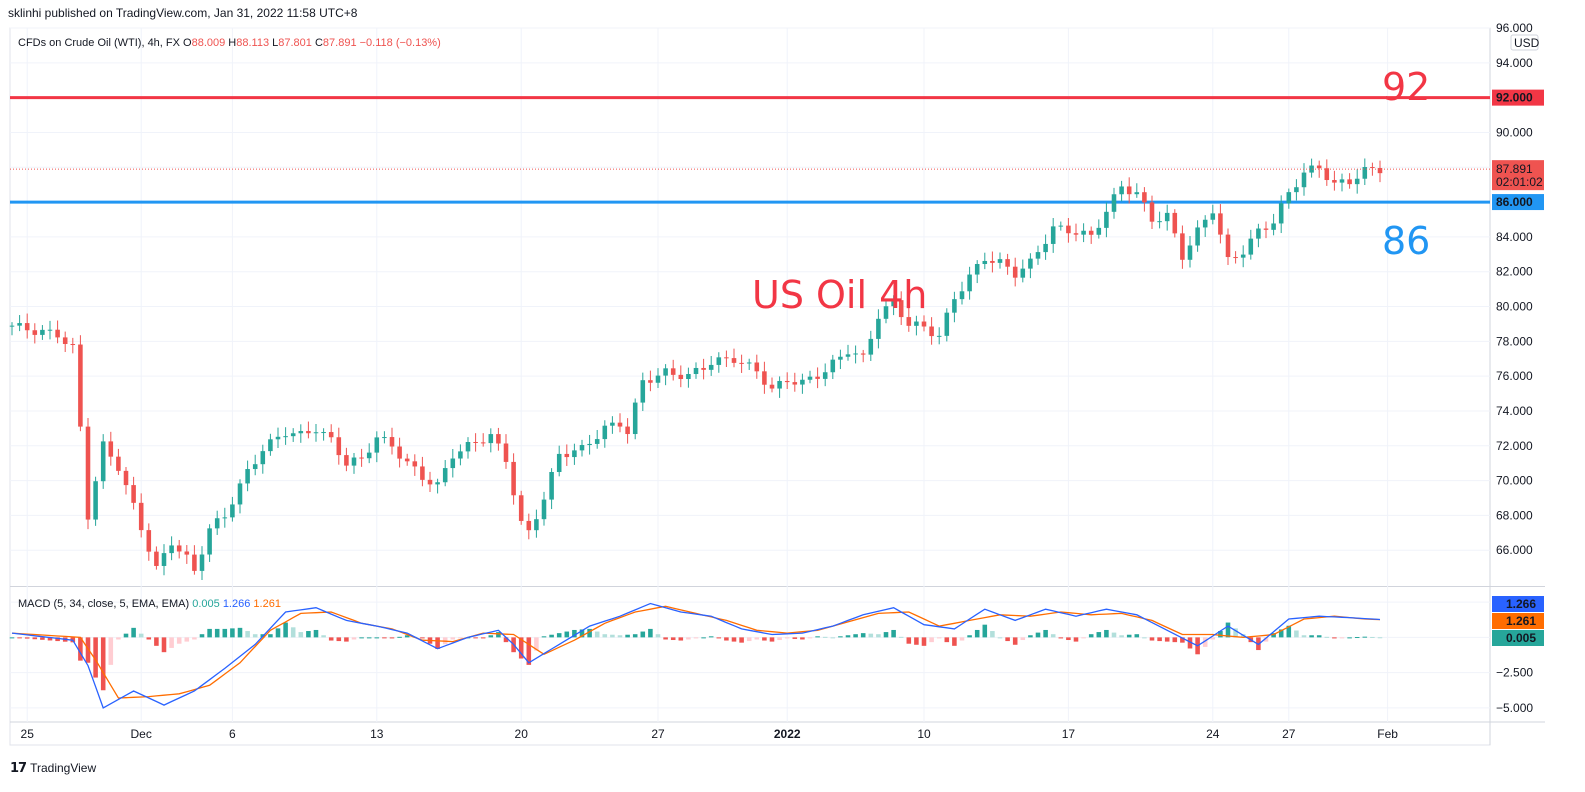  What do you see at coordinates (1514, 341) in the screenshot?
I see `price-tick-label: 78.000` at bounding box center [1514, 341].